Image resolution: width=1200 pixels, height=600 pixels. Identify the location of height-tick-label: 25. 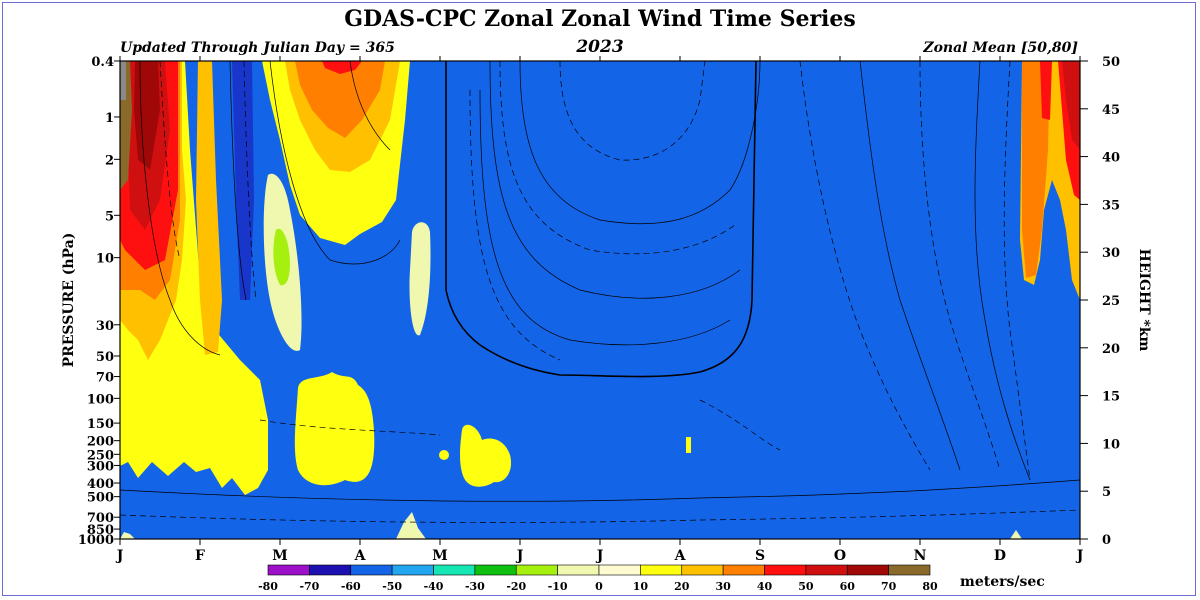
(1111, 301).